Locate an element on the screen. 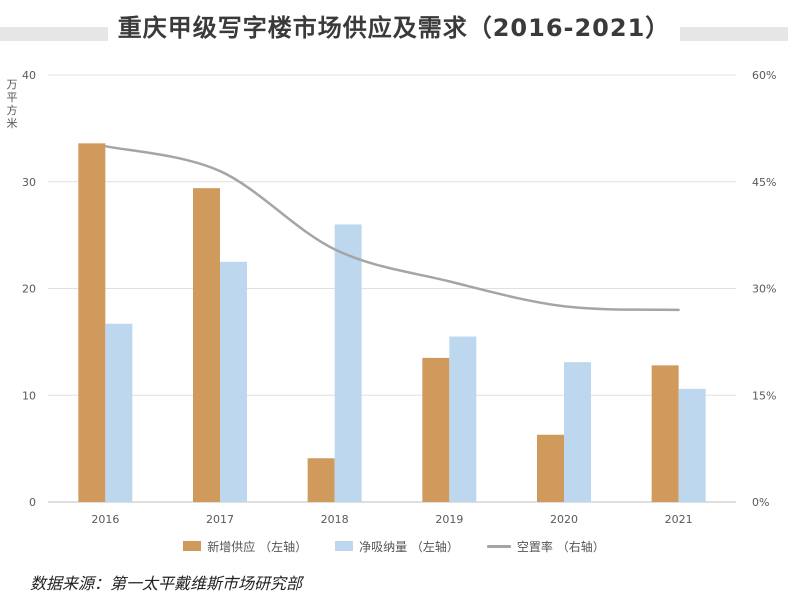  x-axis-tick: 2019 is located at coordinates (449, 519).